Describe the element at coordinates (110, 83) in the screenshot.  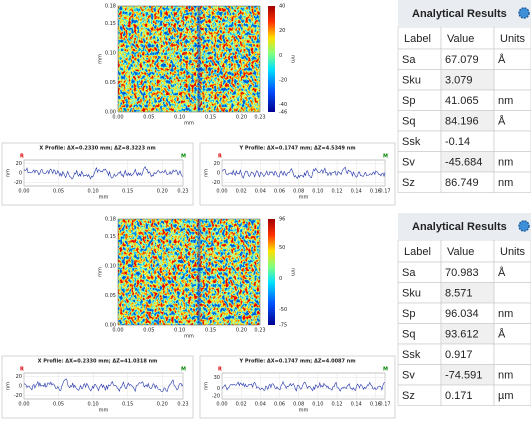
I see `y-tick-label: 0.05` at that location.